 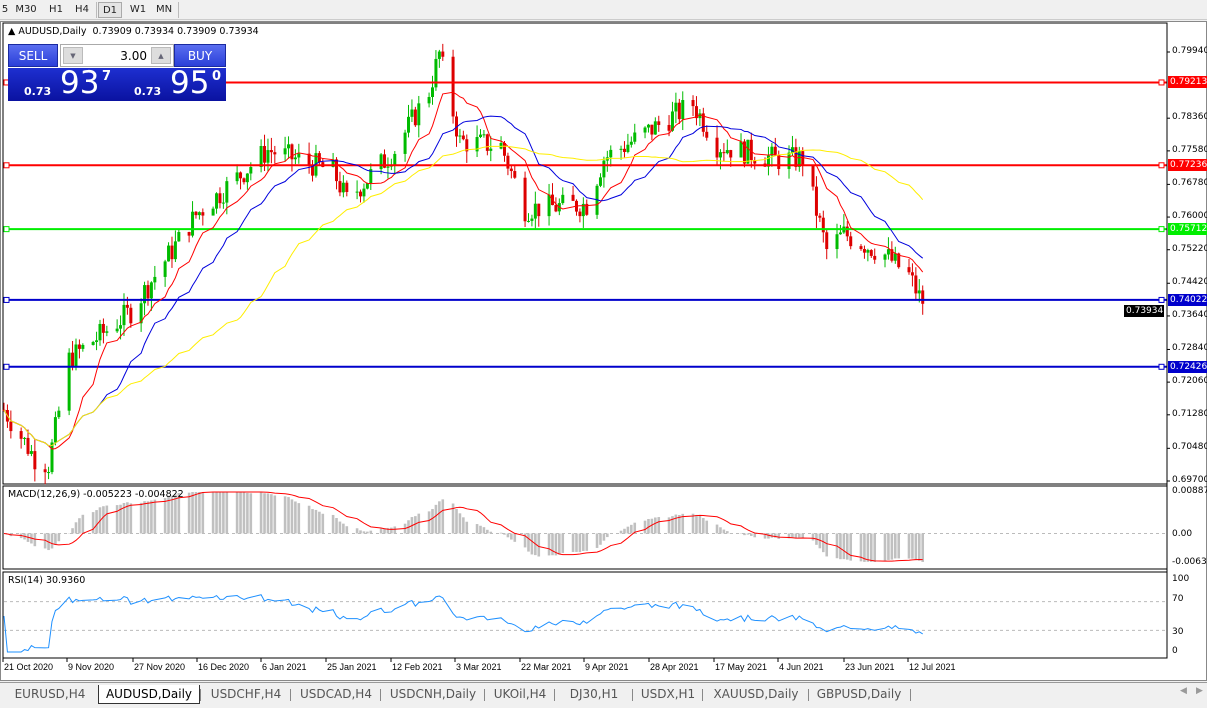 I want to click on price-tick: 0.77580, so click(x=1189, y=149).